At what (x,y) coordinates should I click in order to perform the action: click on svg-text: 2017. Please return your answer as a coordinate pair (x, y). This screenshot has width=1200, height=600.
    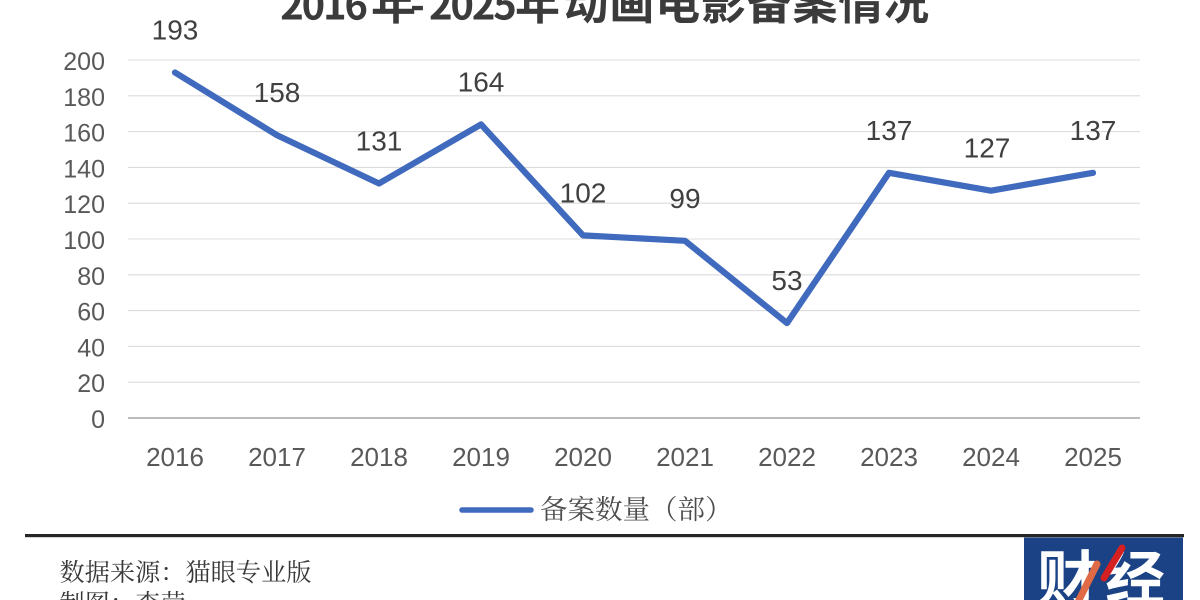
    Looking at the image, I should click on (277, 457).